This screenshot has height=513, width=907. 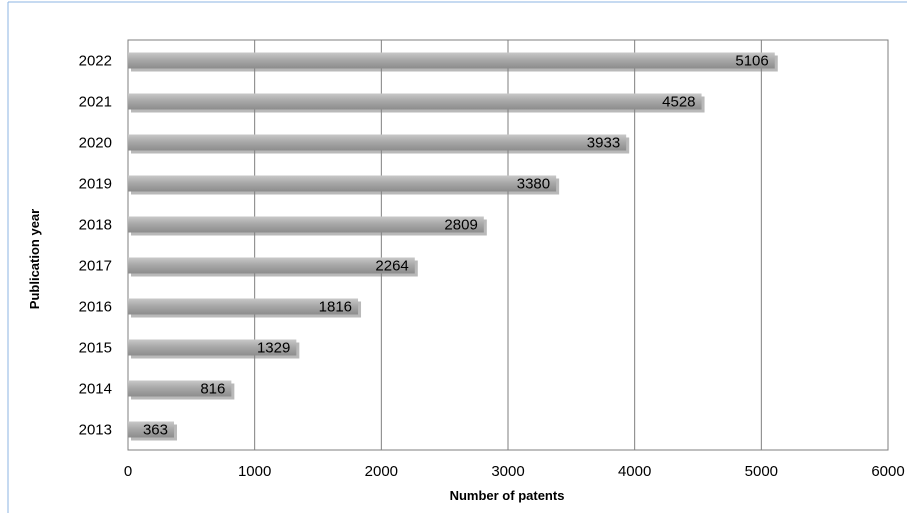 I want to click on y-tick-label-2018: 2018, so click(x=95, y=225).